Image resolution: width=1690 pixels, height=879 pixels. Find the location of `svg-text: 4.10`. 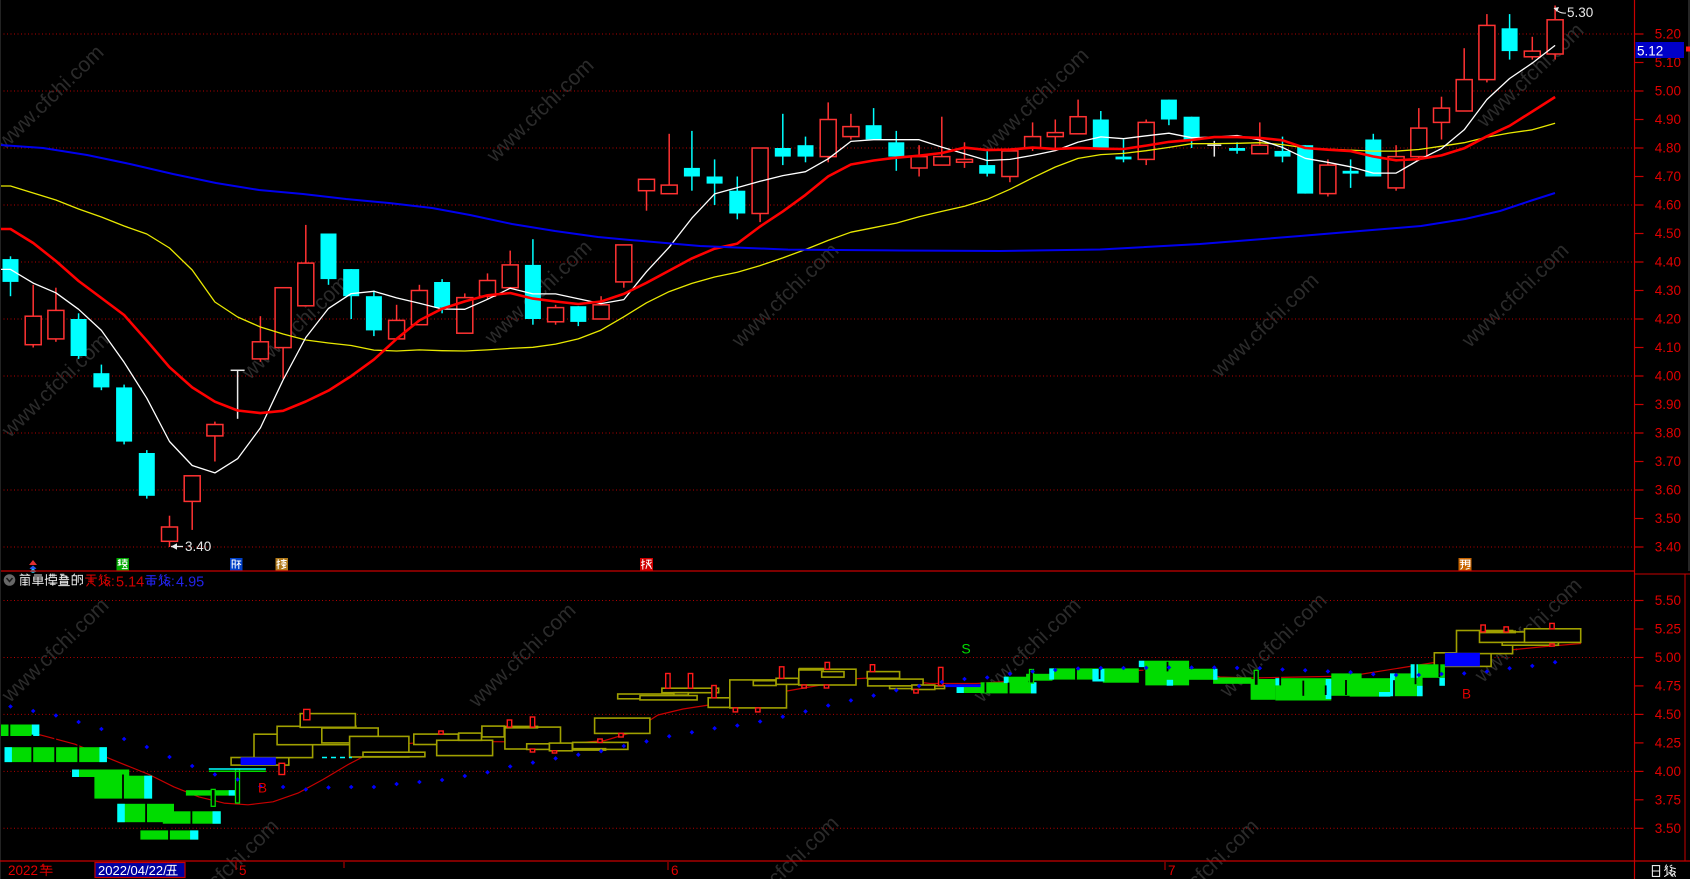

svg-text: 4.10 is located at coordinates (1668, 347).